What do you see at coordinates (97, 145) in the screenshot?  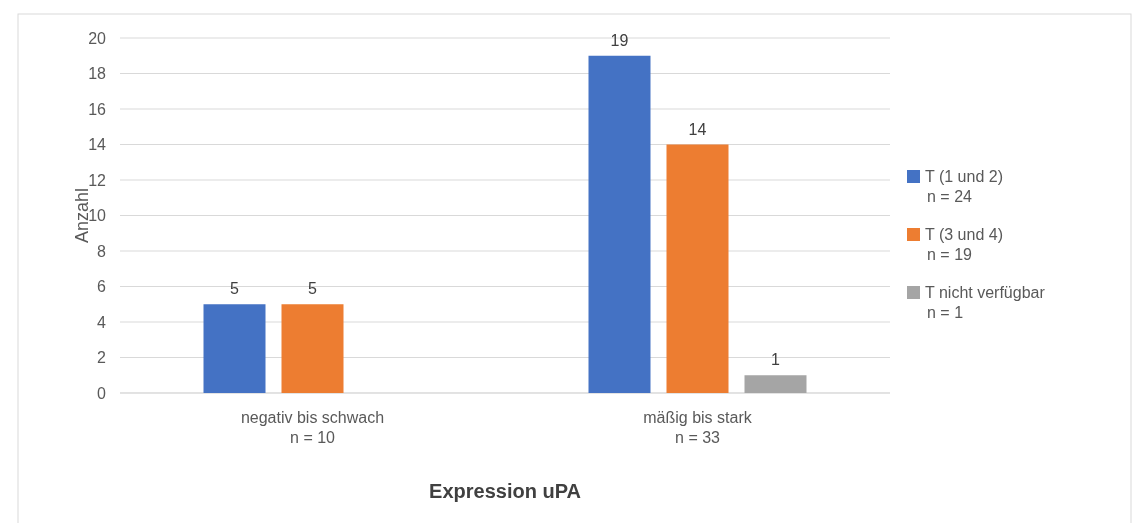 I see `y-tick-label: 14` at bounding box center [97, 145].